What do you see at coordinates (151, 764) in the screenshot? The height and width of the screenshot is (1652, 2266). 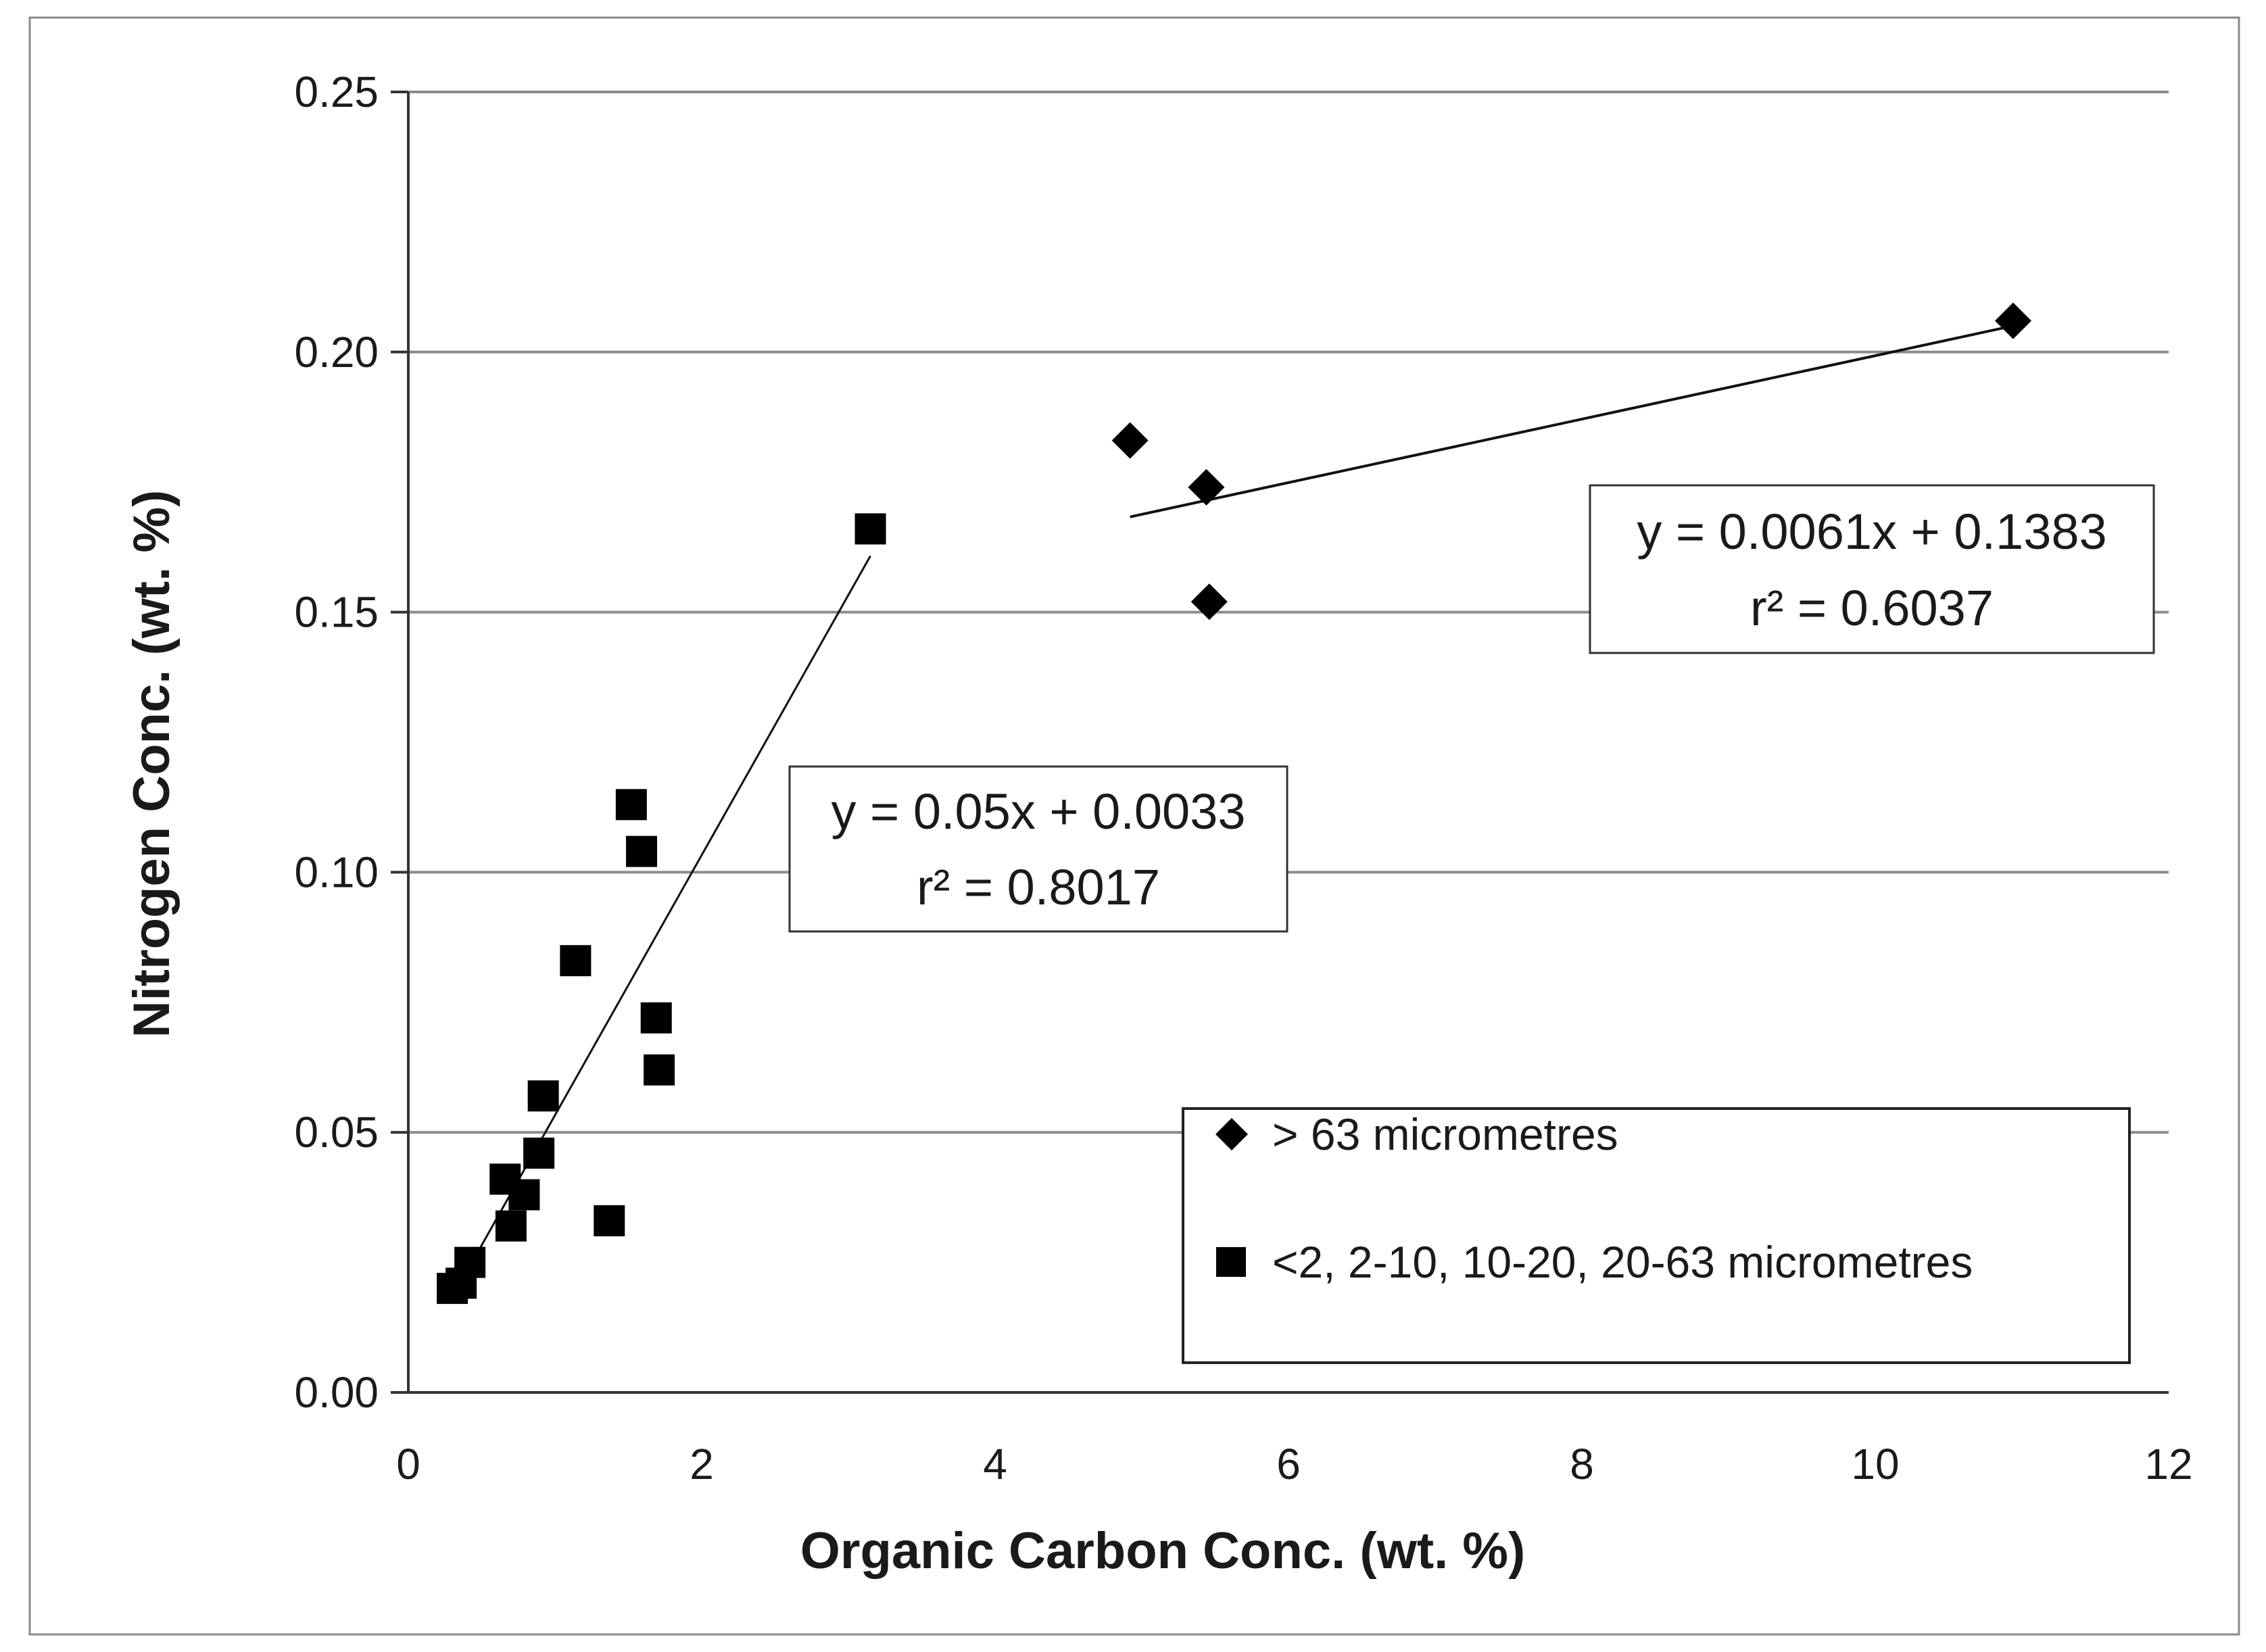 I see `y-axis-title: Nitrogen Conc. (wt. %)` at bounding box center [151, 764].